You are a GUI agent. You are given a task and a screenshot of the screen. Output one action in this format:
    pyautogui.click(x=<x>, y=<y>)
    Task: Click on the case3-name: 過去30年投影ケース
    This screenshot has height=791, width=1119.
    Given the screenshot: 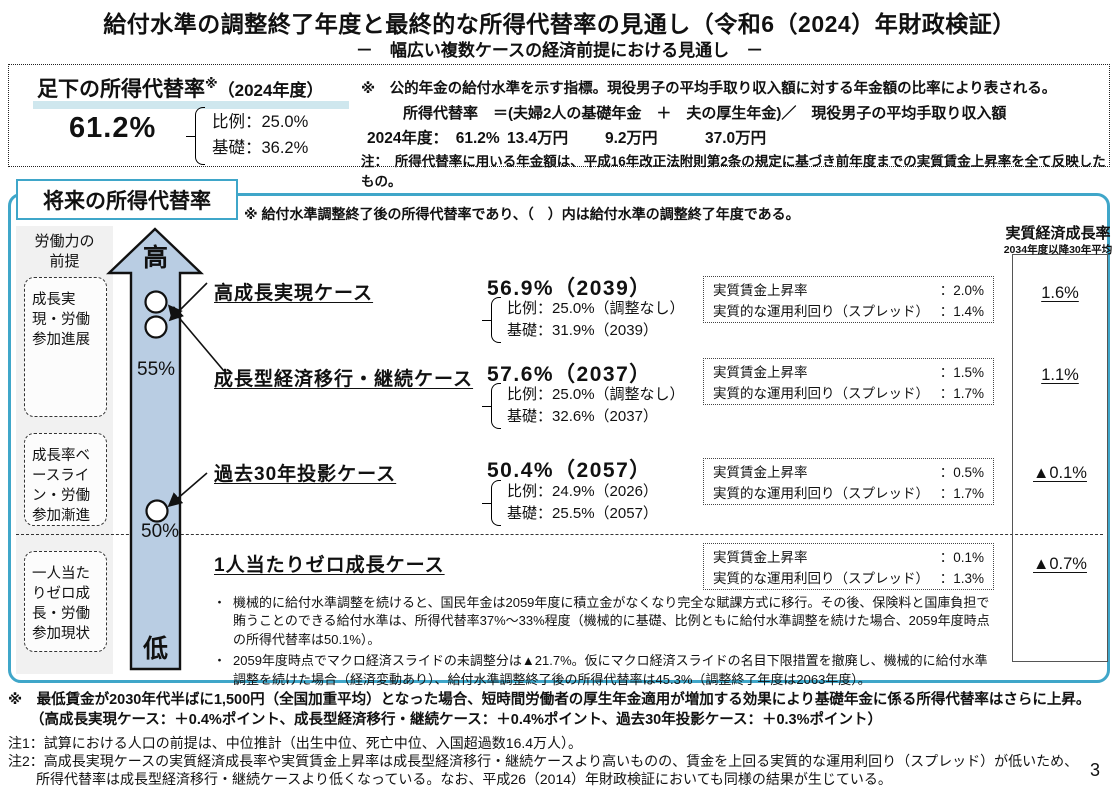 What is the action you would take?
    pyautogui.click(x=305, y=474)
    